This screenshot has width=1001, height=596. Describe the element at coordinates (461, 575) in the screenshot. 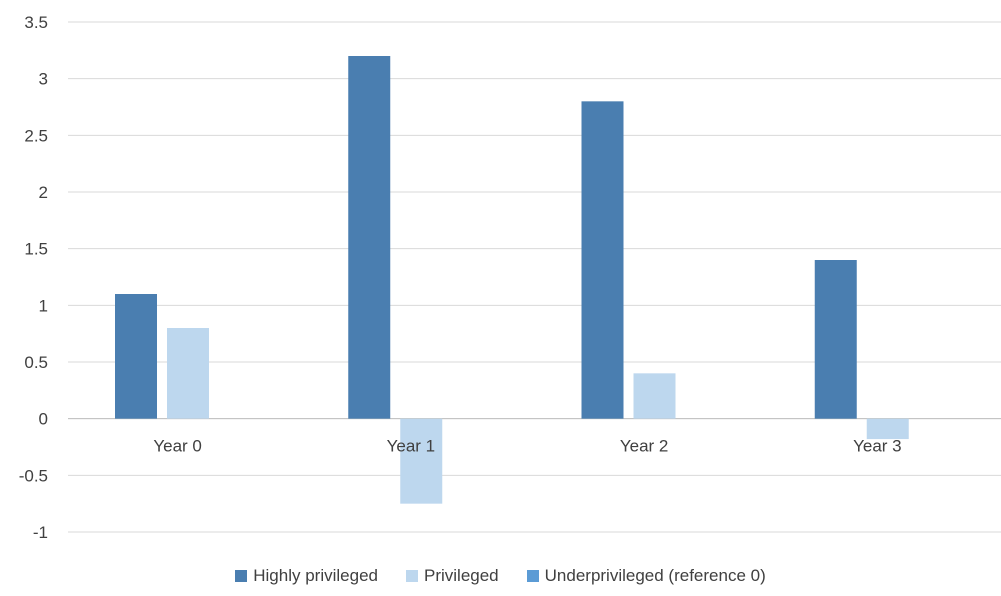

I see `legend-label: Privileged` at that location.